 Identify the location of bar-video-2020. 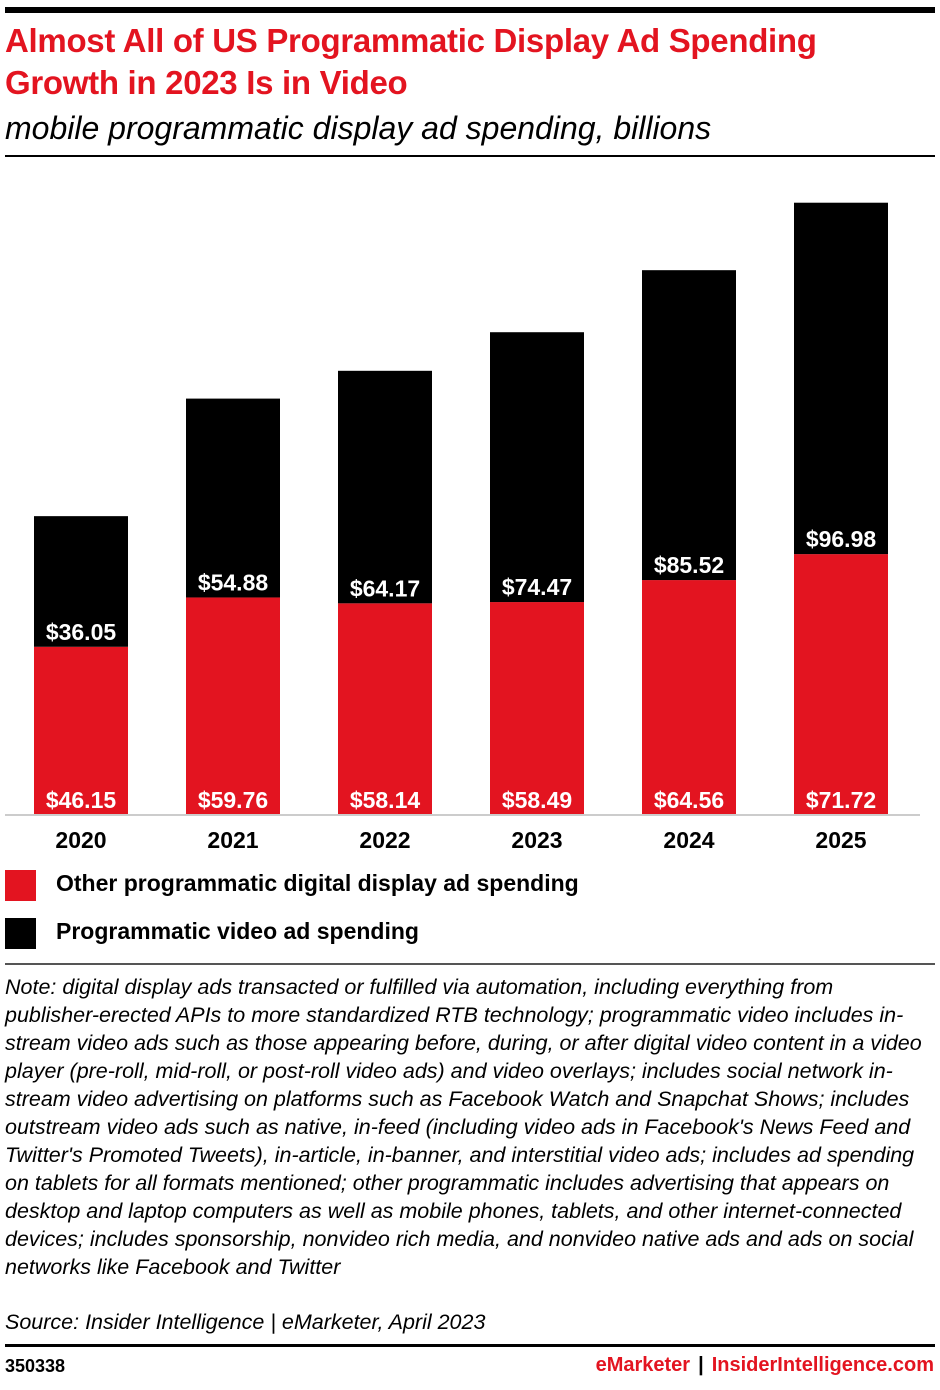
(81, 581).